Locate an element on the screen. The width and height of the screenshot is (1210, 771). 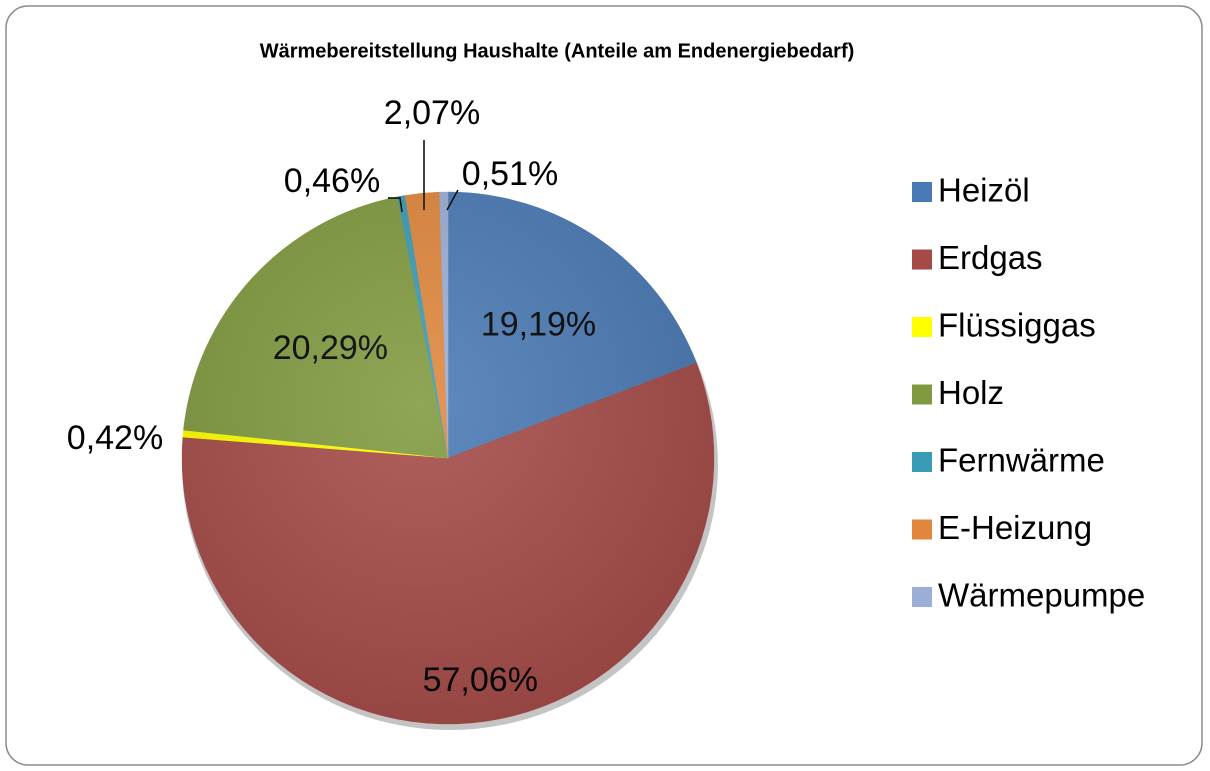
legend-label: Wärmepumpe is located at coordinates (1041, 595).